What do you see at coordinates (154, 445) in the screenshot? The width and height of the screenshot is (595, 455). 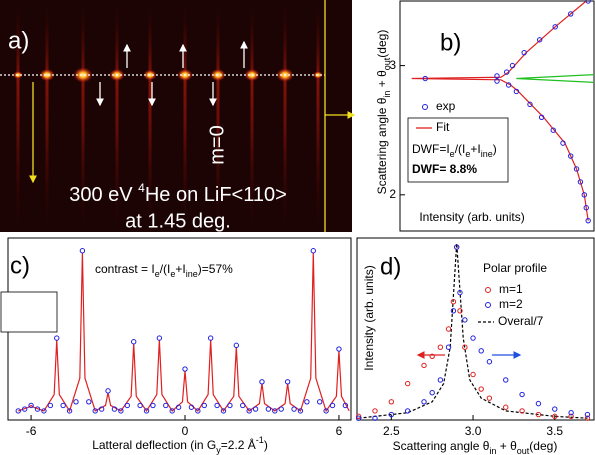 I see `label-part: Latteral deflection (in G` at bounding box center [154, 445].